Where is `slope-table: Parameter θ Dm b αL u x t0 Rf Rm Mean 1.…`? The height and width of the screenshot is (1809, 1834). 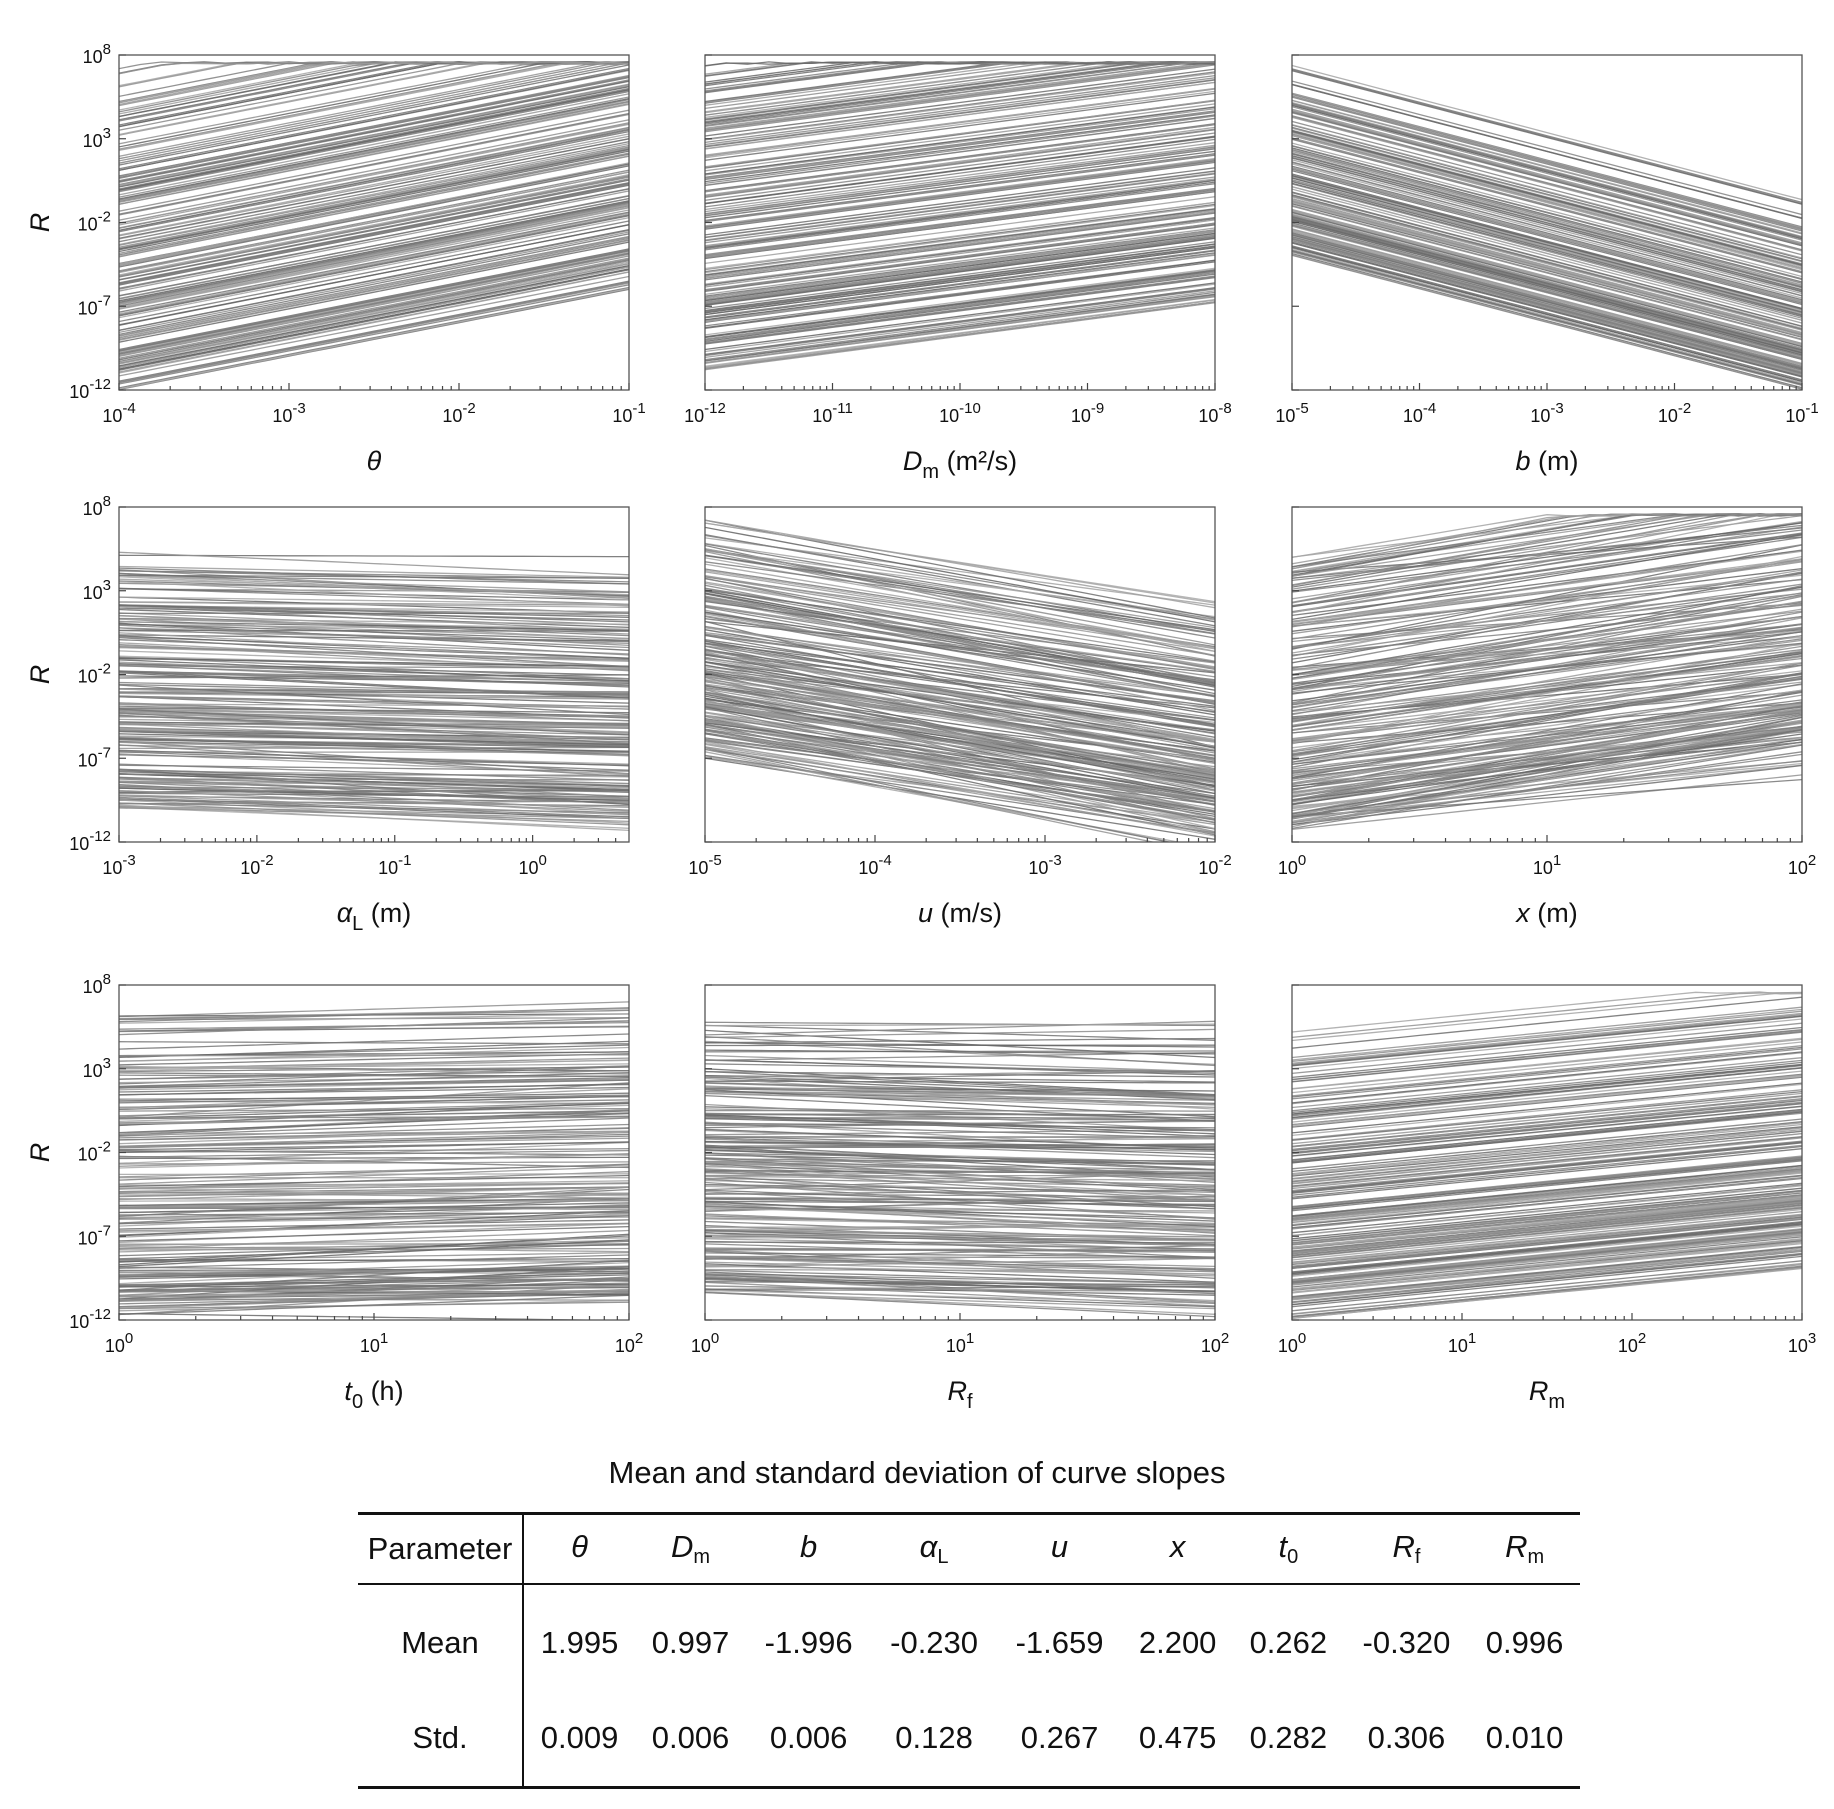 slope-table: Parameter θ Dm b αL u x t0 Rf Rm Mean 1.… is located at coordinates (969, 1650).